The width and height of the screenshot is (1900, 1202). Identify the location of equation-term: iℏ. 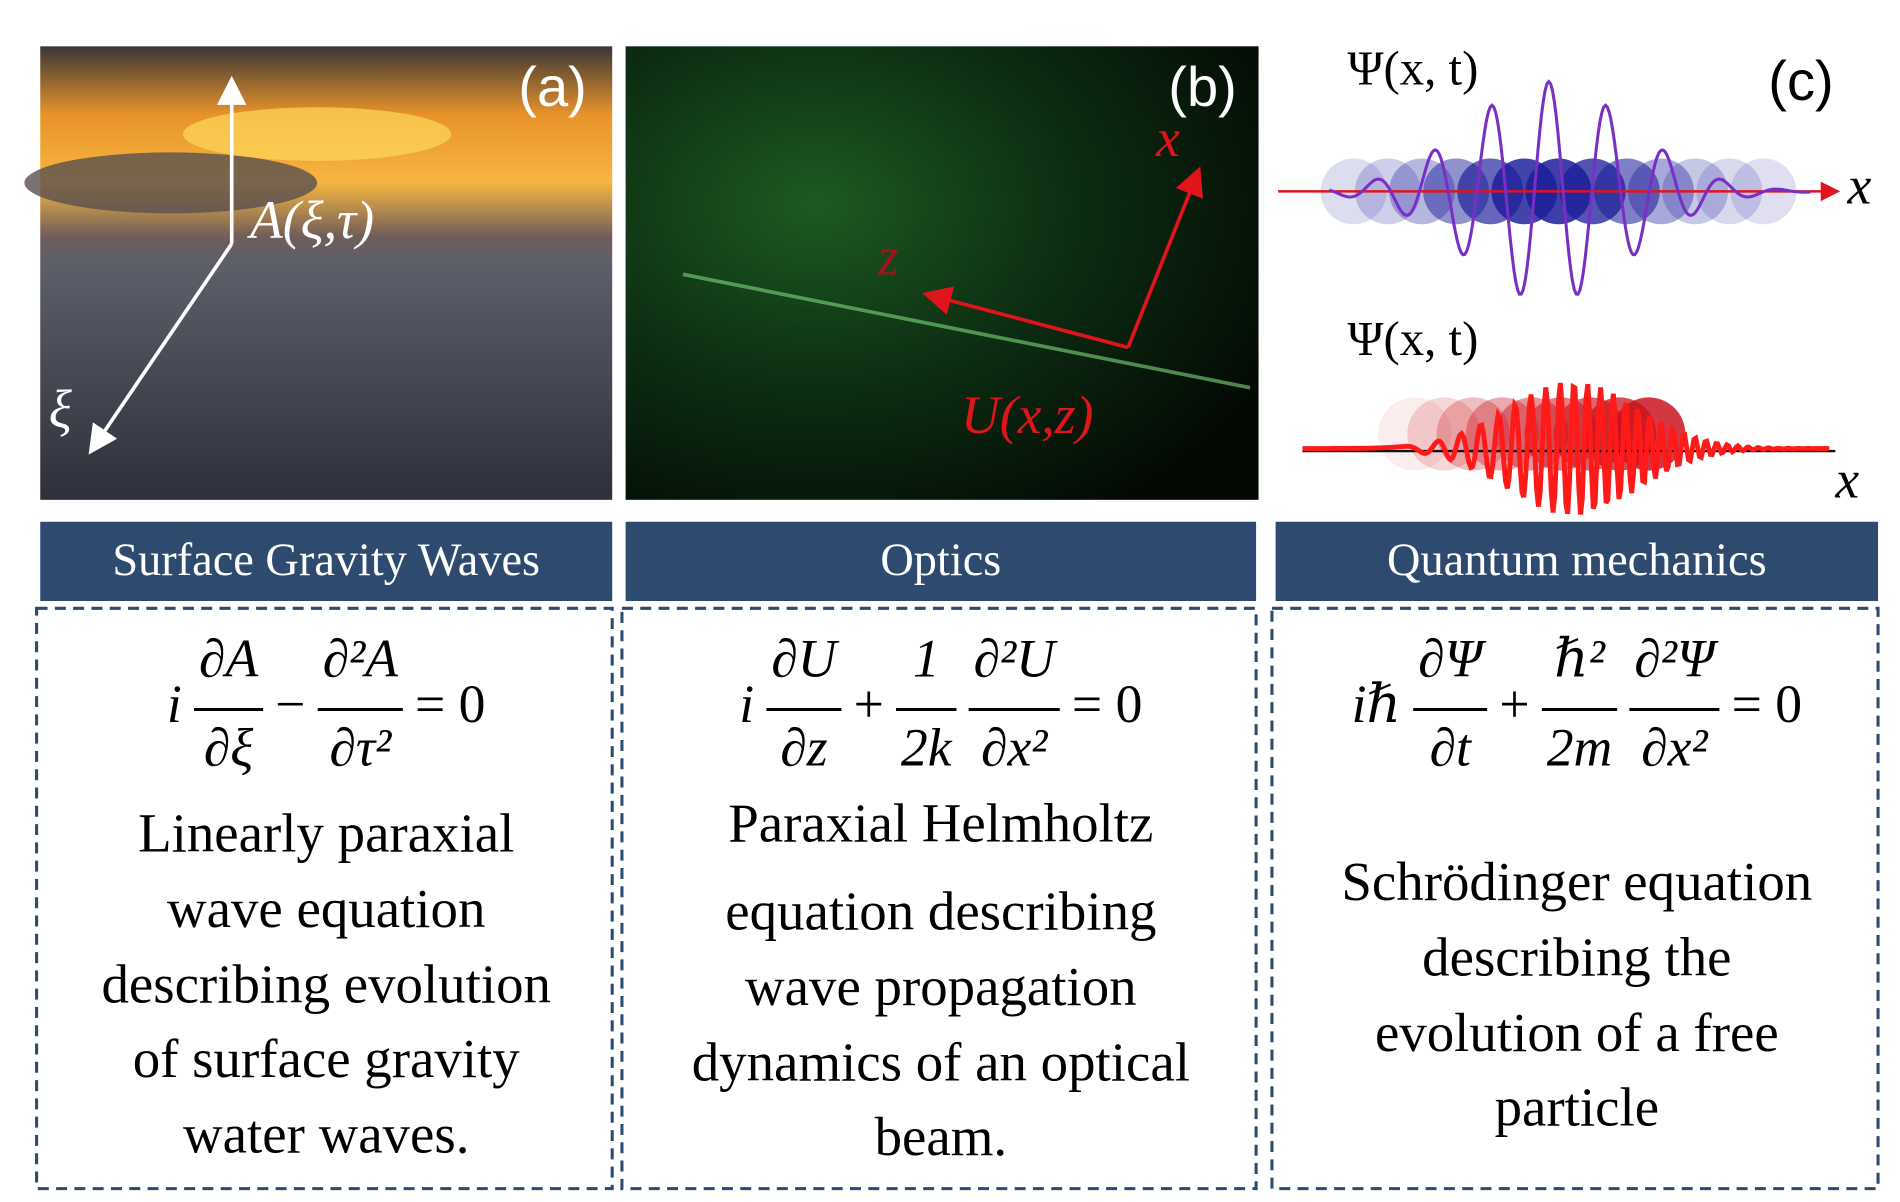
(1376, 704).